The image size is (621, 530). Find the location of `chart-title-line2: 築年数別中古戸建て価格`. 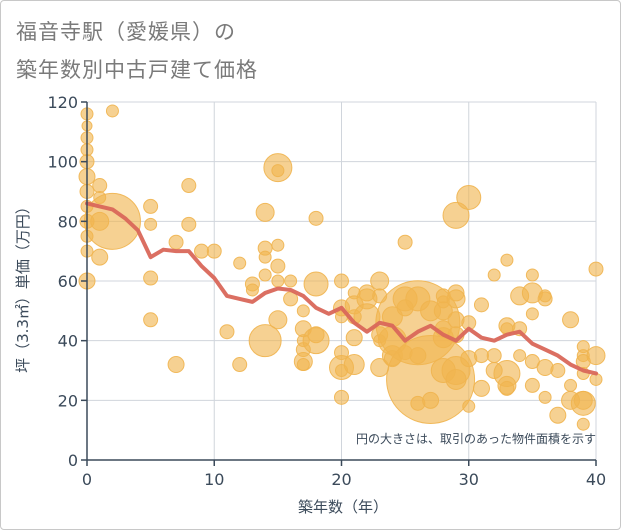

chart-title-line2: 築年数別中古戸建て価格 is located at coordinates (137, 70).